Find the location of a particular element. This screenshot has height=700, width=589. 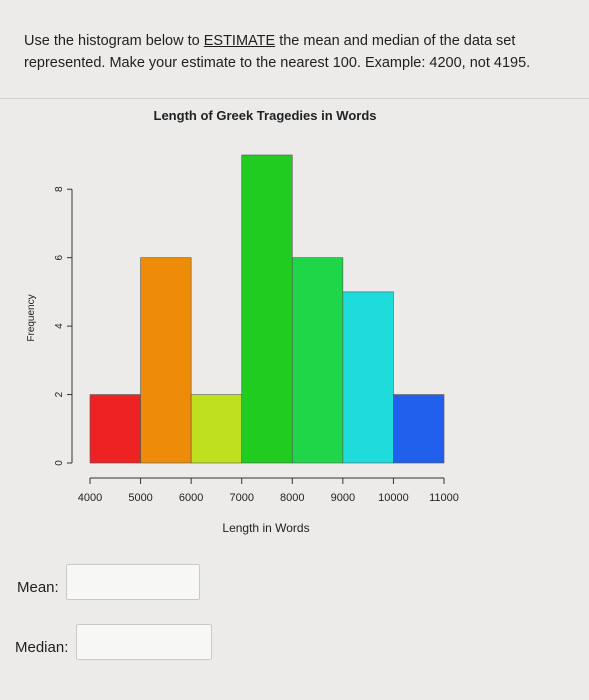

x-tick-label: 10000 is located at coordinates (393, 498).